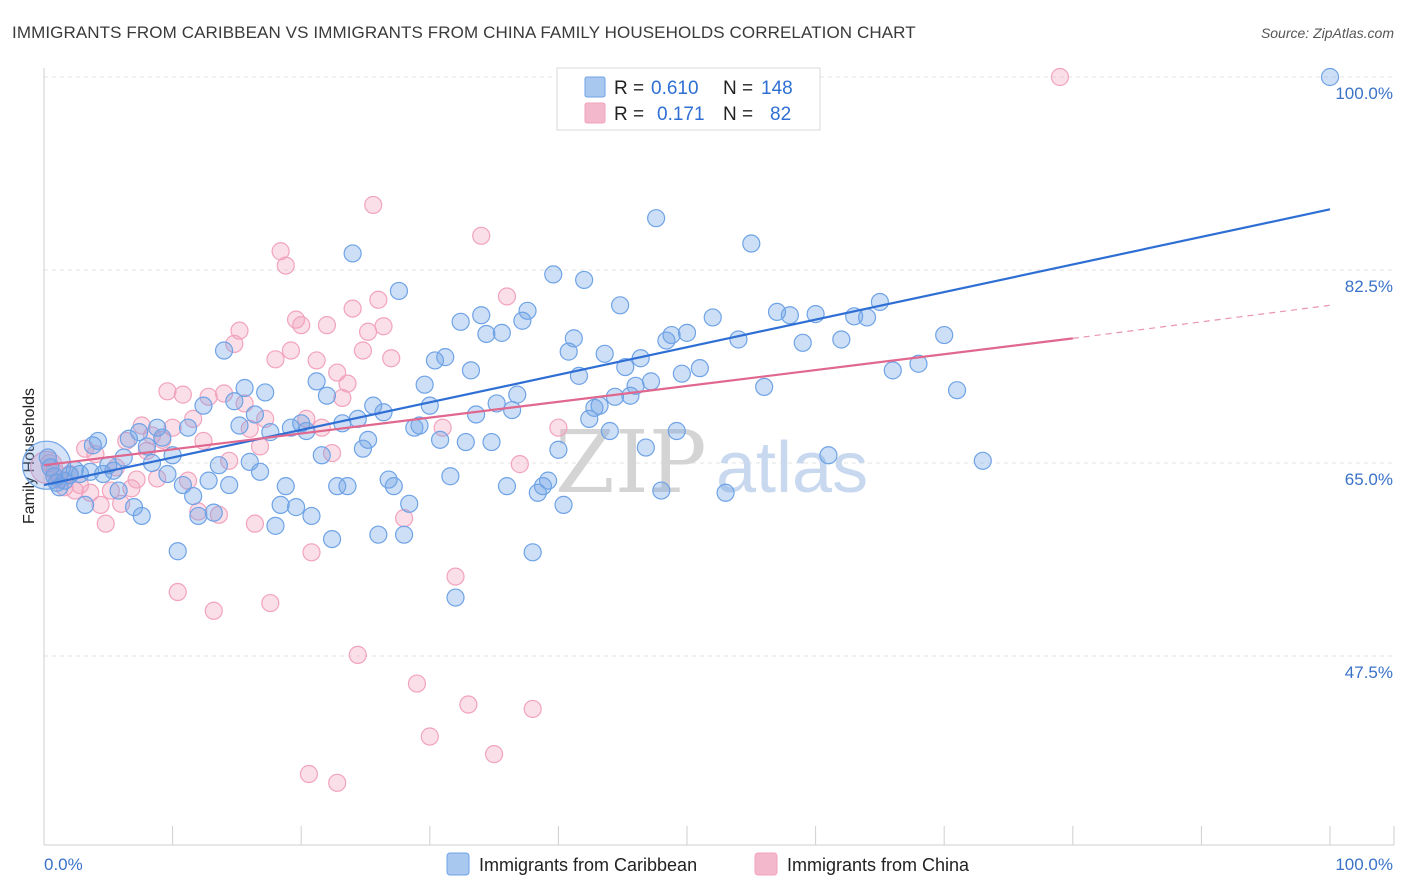  What do you see at coordinates (792, 468) in the screenshot?
I see `watermark-atlas: atlas` at bounding box center [792, 468].